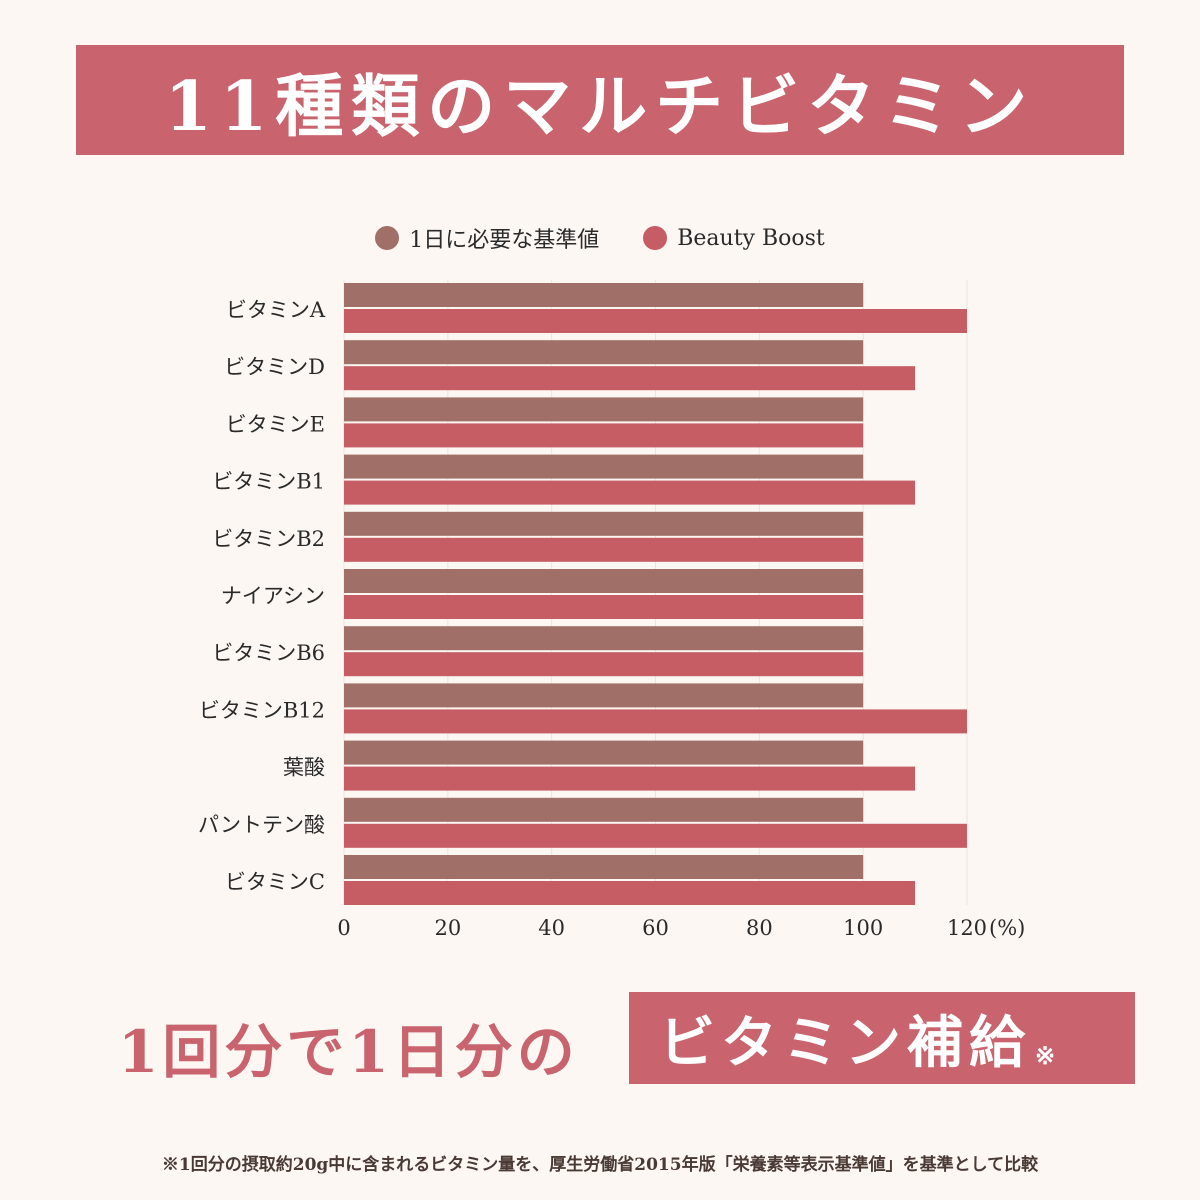  I want to click on category-label: ビタミンA, so click(276, 310).